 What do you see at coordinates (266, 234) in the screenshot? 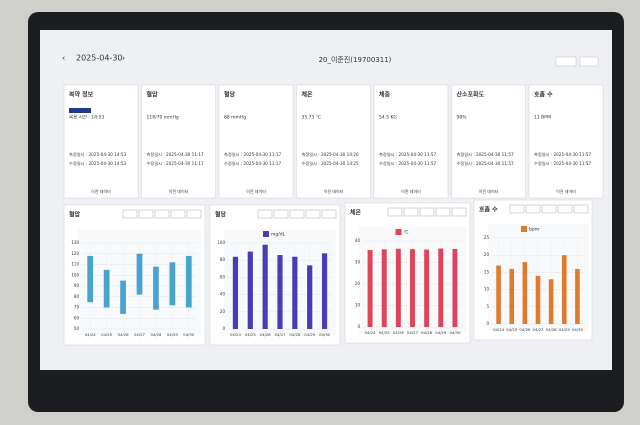
I see `legend-swatch` at bounding box center [266, 234].